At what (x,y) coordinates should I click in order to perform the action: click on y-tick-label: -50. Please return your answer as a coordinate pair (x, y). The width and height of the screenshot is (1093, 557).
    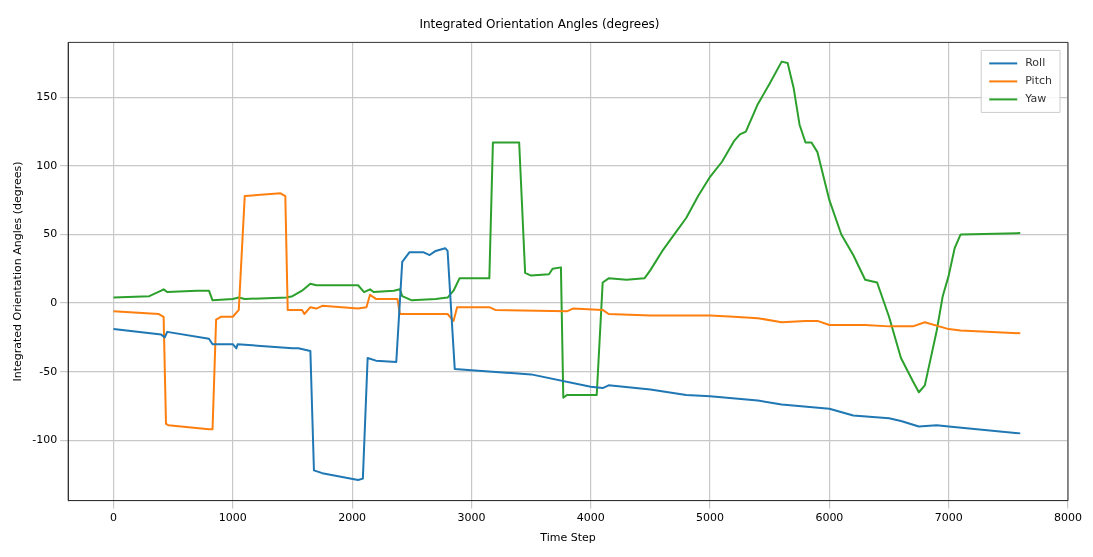
    Looking at the image, I should click on (48, 371).